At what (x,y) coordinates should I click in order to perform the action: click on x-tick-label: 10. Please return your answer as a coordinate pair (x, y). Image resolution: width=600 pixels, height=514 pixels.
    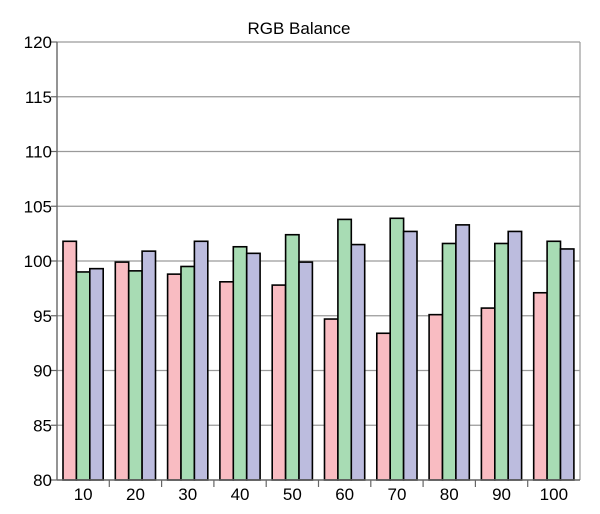
    Looking at the image, I should click on (83, 494).